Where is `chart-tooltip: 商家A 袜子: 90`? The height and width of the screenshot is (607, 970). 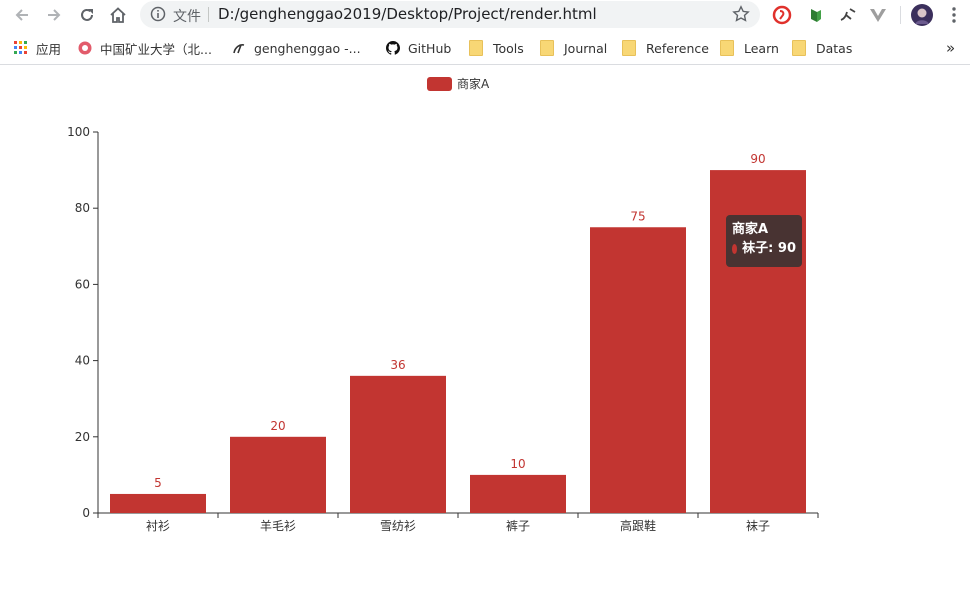
chart-tooltip: 商家A 袜子: 90 is located at coordinates (764, 241).